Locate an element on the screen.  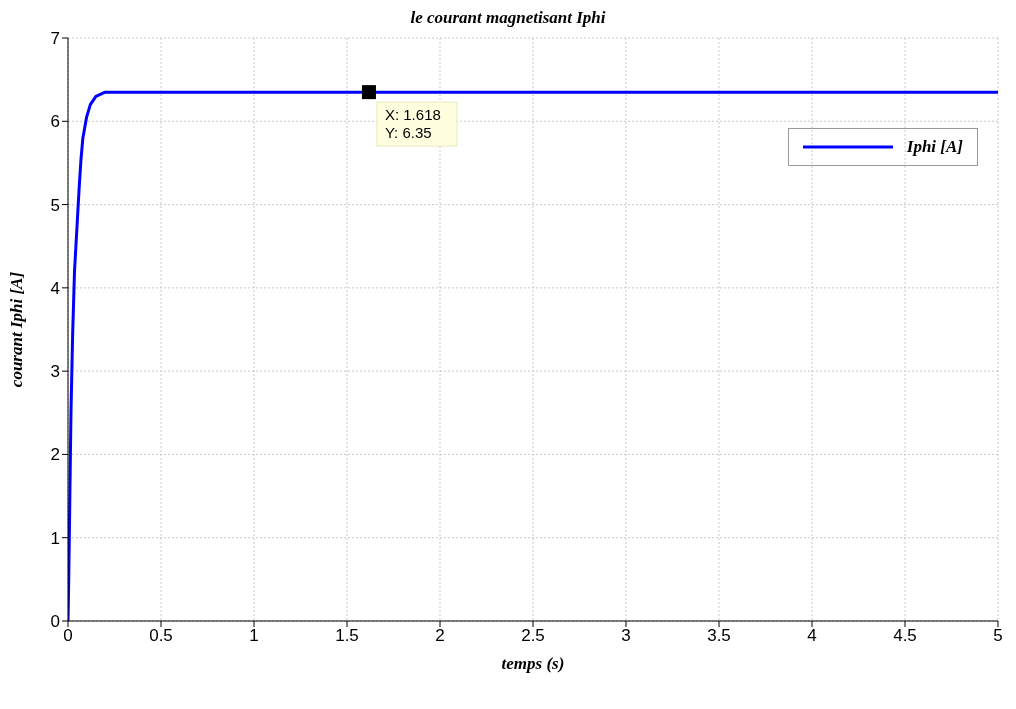
y-tick-label: 1 is located at coordinates (55, 538).